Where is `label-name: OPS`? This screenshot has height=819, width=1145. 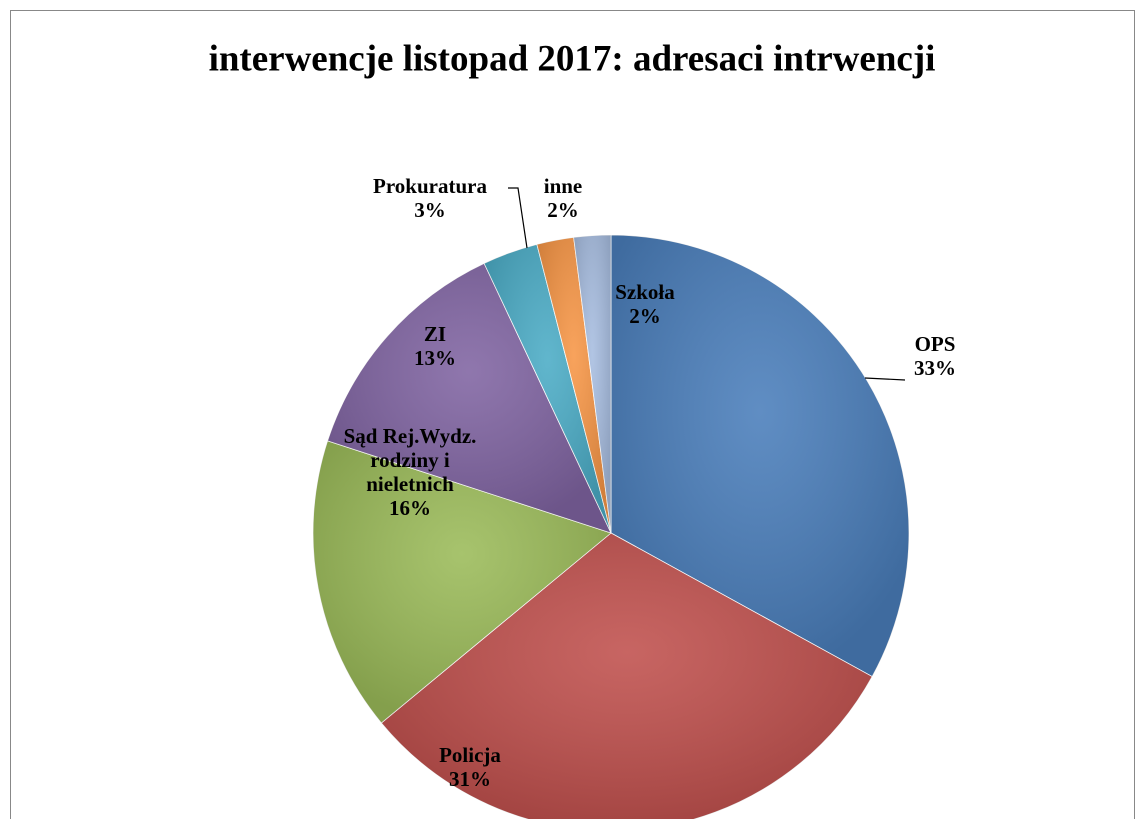 label-name: OPS is located at coordinates (935, 344).